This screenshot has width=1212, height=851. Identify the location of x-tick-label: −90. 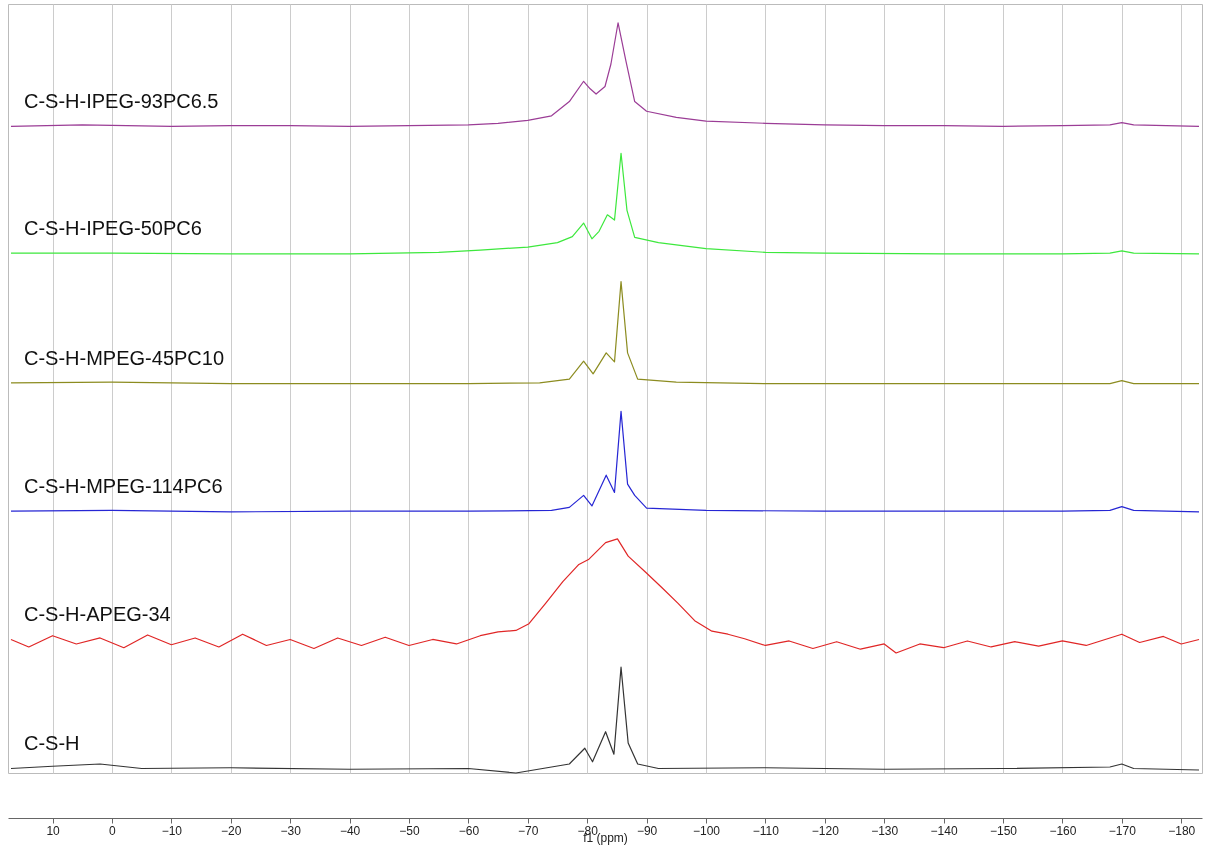
(647, 830).